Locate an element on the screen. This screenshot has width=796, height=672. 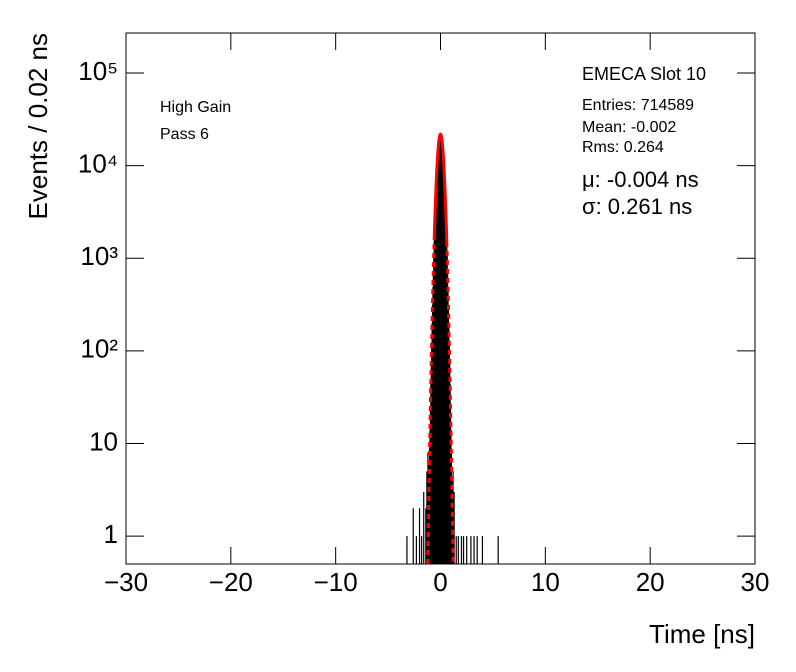
y-tick-label: 10² is located at coordinates (99, 349).